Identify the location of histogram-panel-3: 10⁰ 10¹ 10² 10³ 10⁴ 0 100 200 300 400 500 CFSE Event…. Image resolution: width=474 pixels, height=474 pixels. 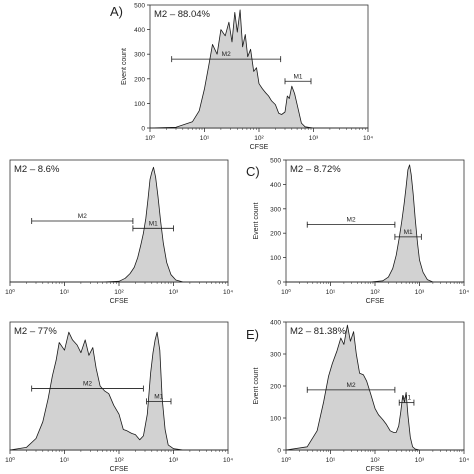
(357, 232).